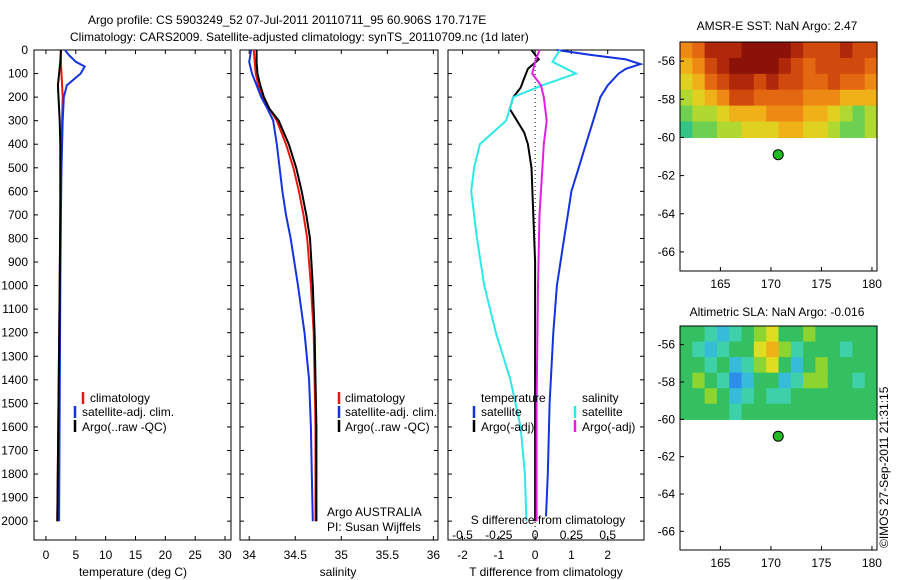 This screenshot has height=580, width=900. I want to click on temperature-x-tick-label: 25, so click(196, 555).